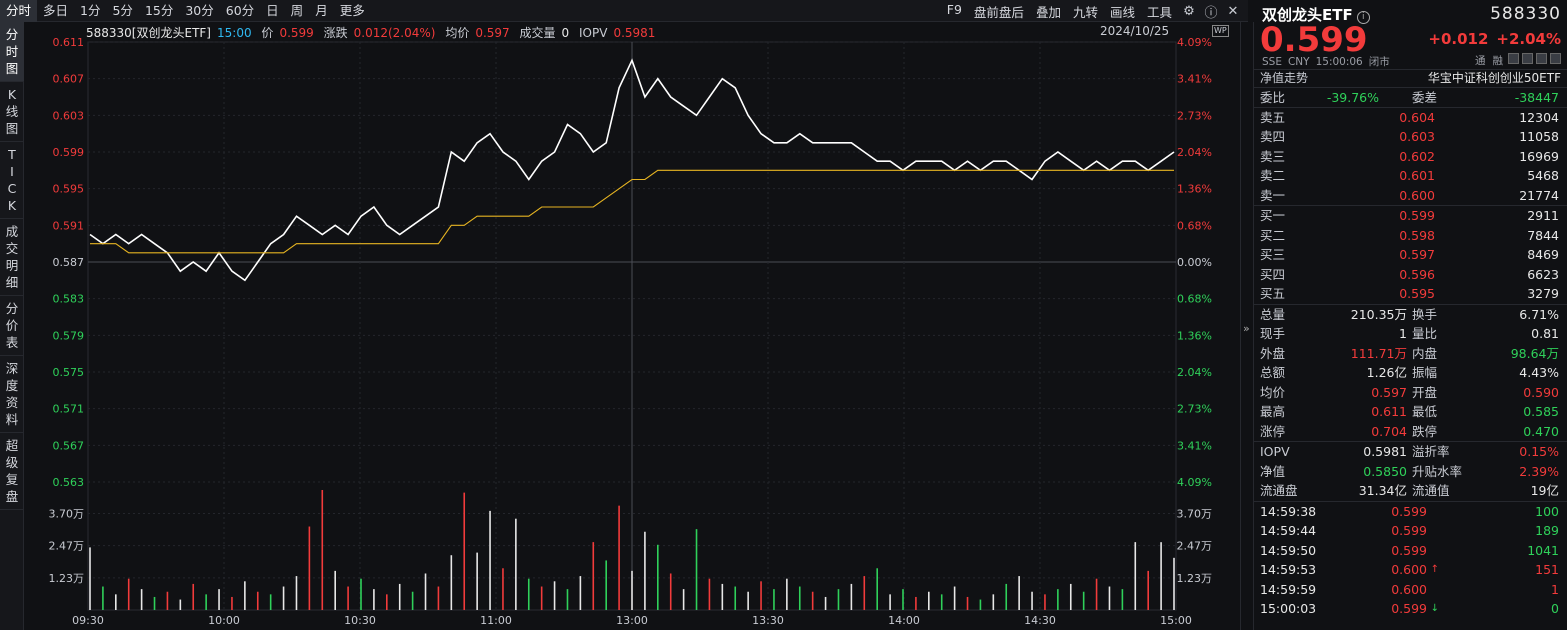  Describe the element at coordinates (234, 33) in the screenshot. I see `chart-time: 15:00` at that location.